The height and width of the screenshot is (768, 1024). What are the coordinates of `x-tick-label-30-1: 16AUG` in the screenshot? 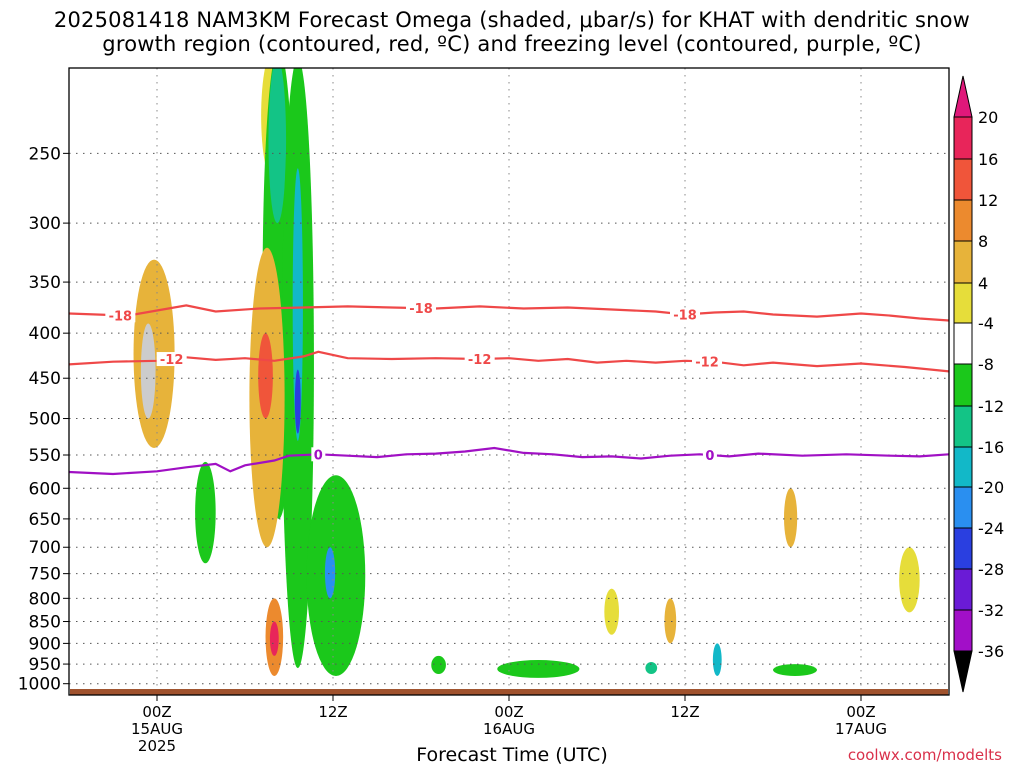 It's located at (509, 729).